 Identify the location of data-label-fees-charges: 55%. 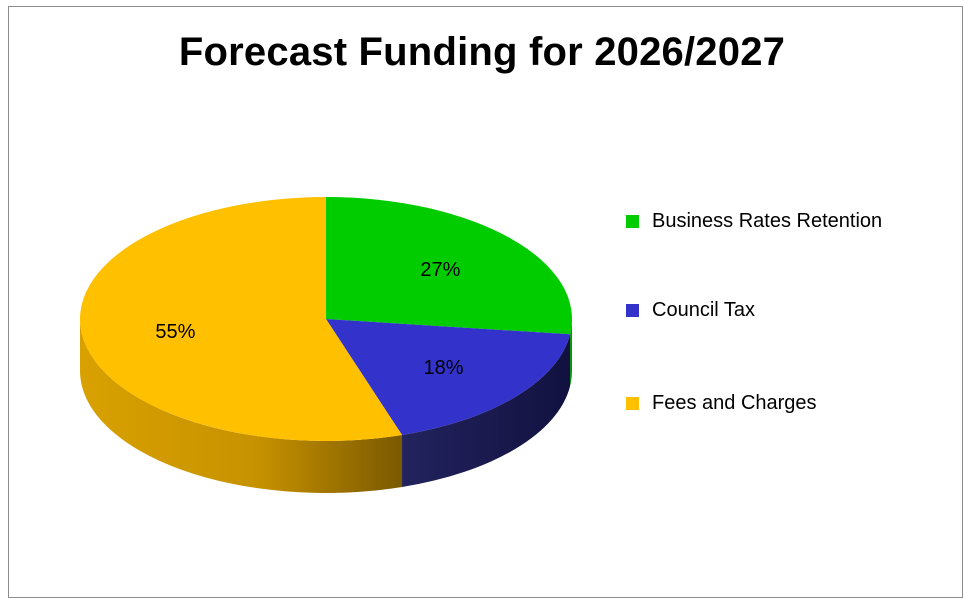
(175, 332).